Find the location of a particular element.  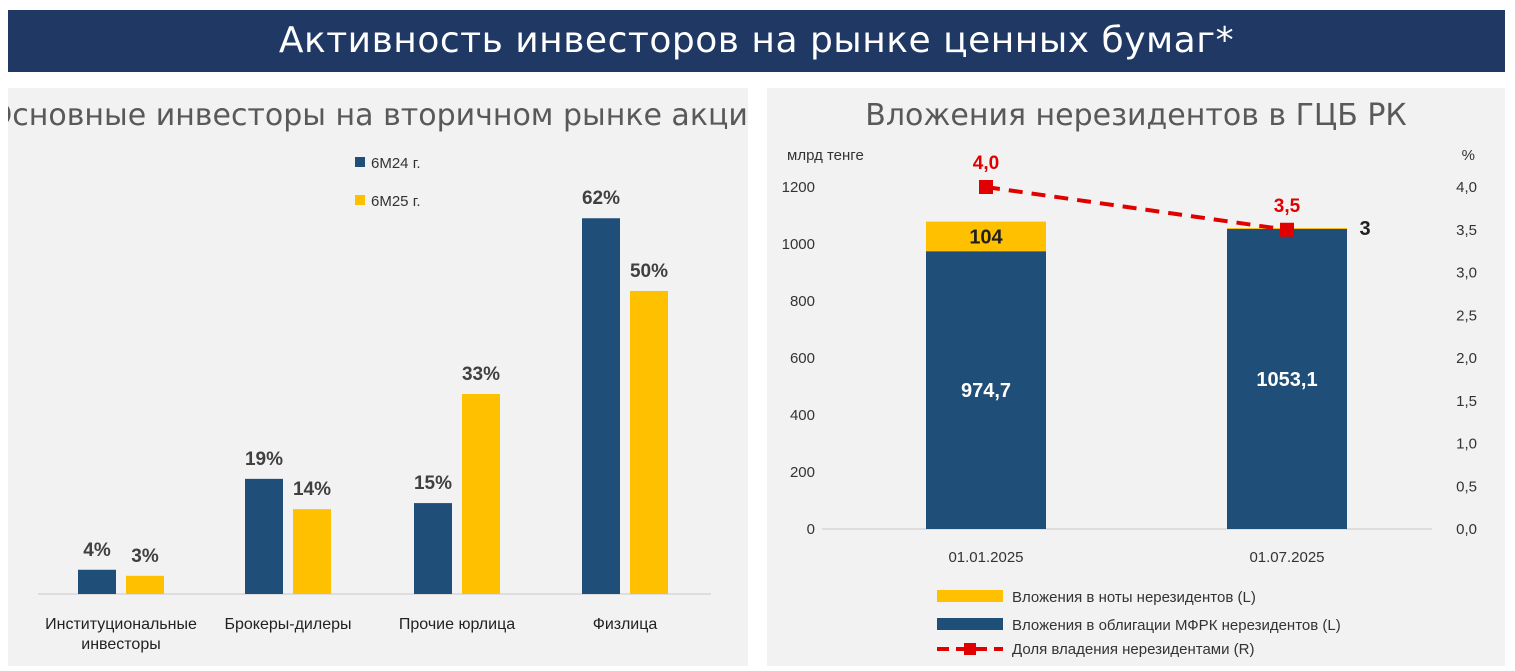

data-label-series-6m24: 19% is located at coordinates (264, 459).